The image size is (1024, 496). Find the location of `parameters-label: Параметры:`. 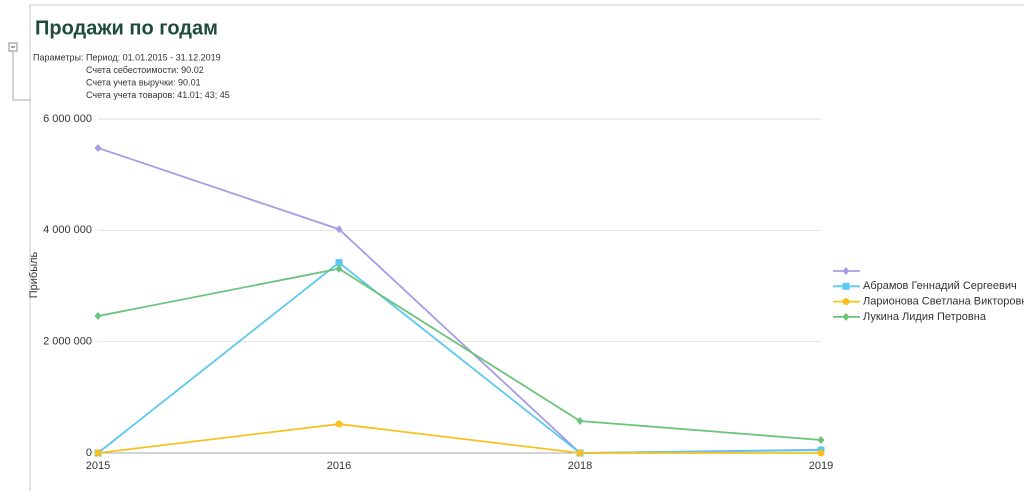

parameters-label: Параметры: is located at coordinates (58, 57).